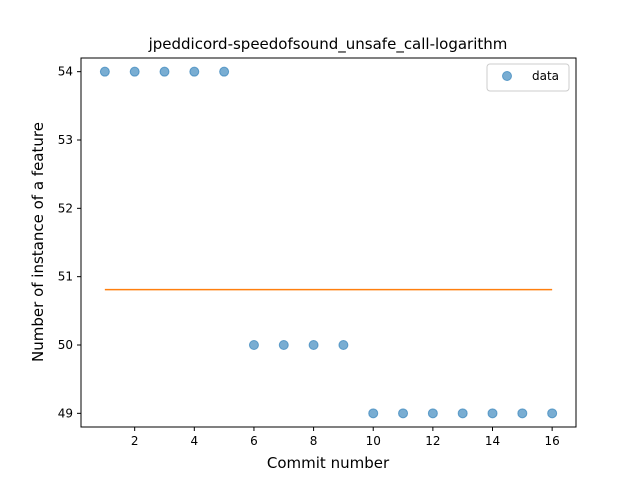  Describe the element at coordinates (65, 413) in the screenshot. I see `y-tick-label: 49` at that location.